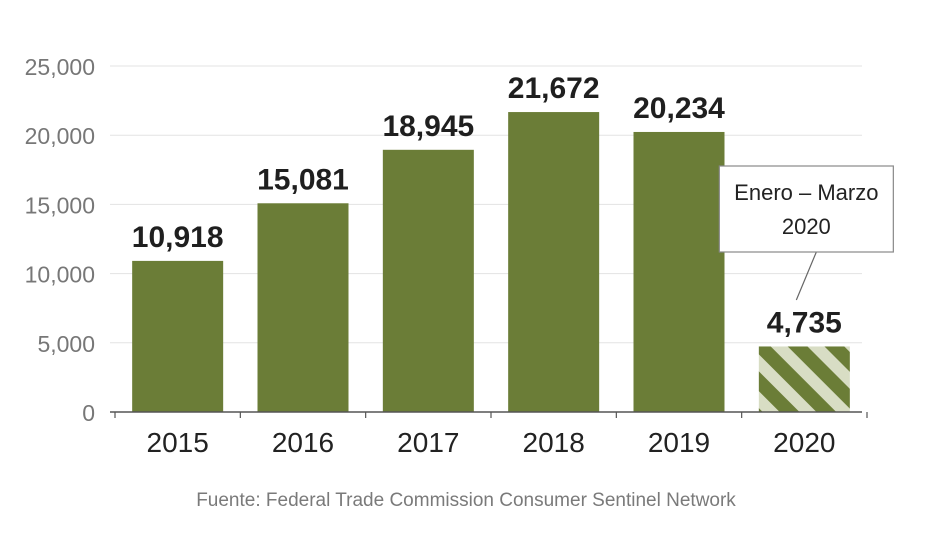 Image resolution: width=932 pixels, height=535 pixels. Describe the element at coordinates (804, 442) in the screenshot. I see `x-tick-label-2020: 2020` at that location.